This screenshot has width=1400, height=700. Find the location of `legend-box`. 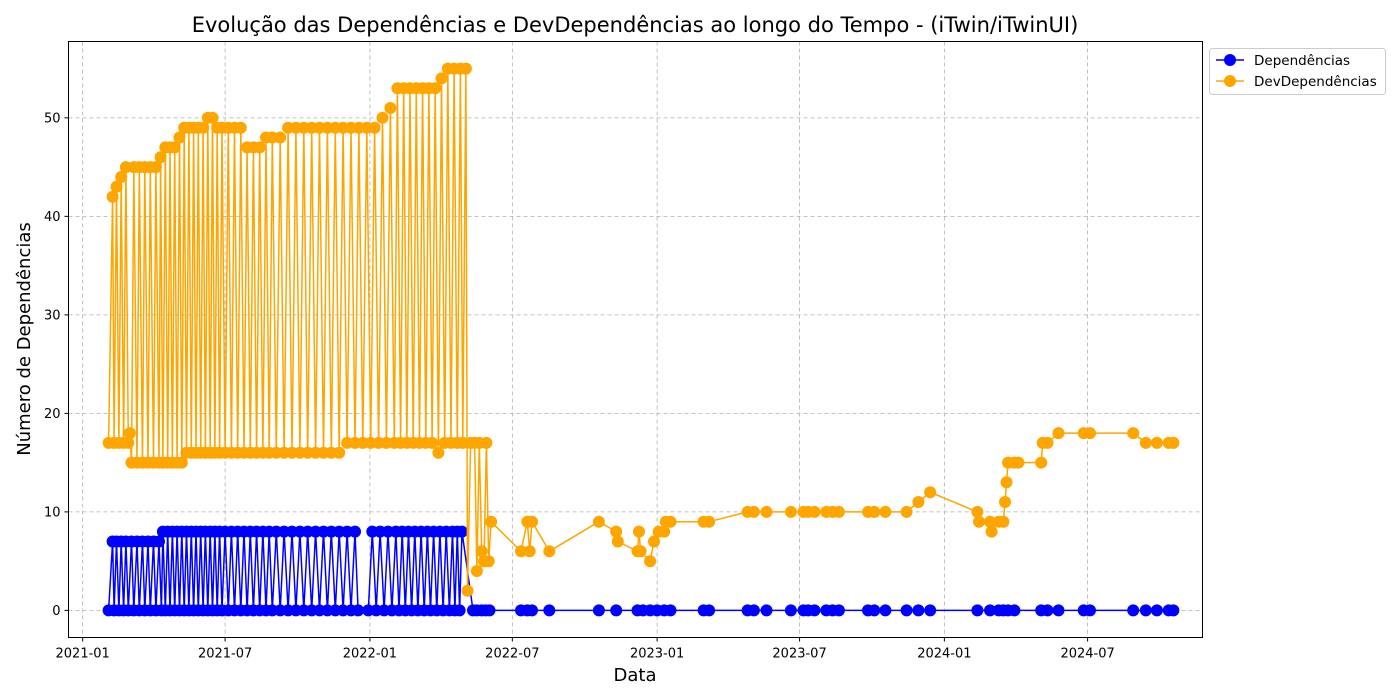

legend-box is located at coordinates (1297, 71).